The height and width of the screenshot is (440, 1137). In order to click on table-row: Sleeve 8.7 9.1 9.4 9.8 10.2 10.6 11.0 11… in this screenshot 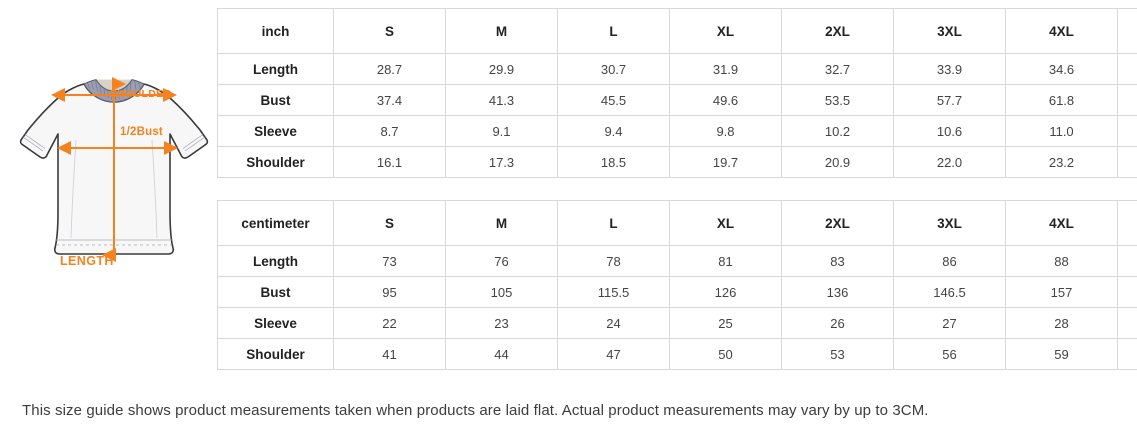, I will do `click(677, 131)`.